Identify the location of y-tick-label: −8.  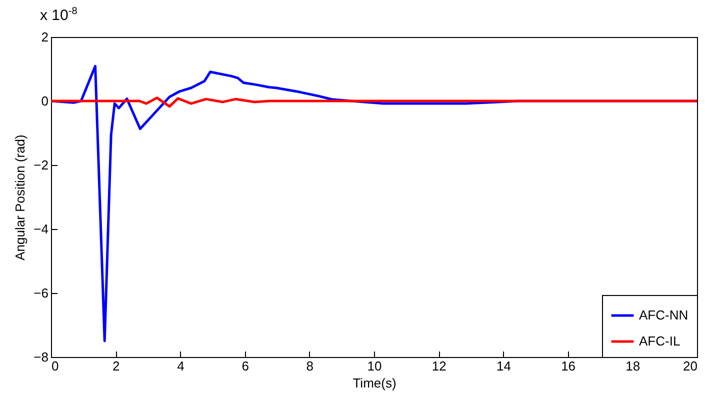
(41, 357).